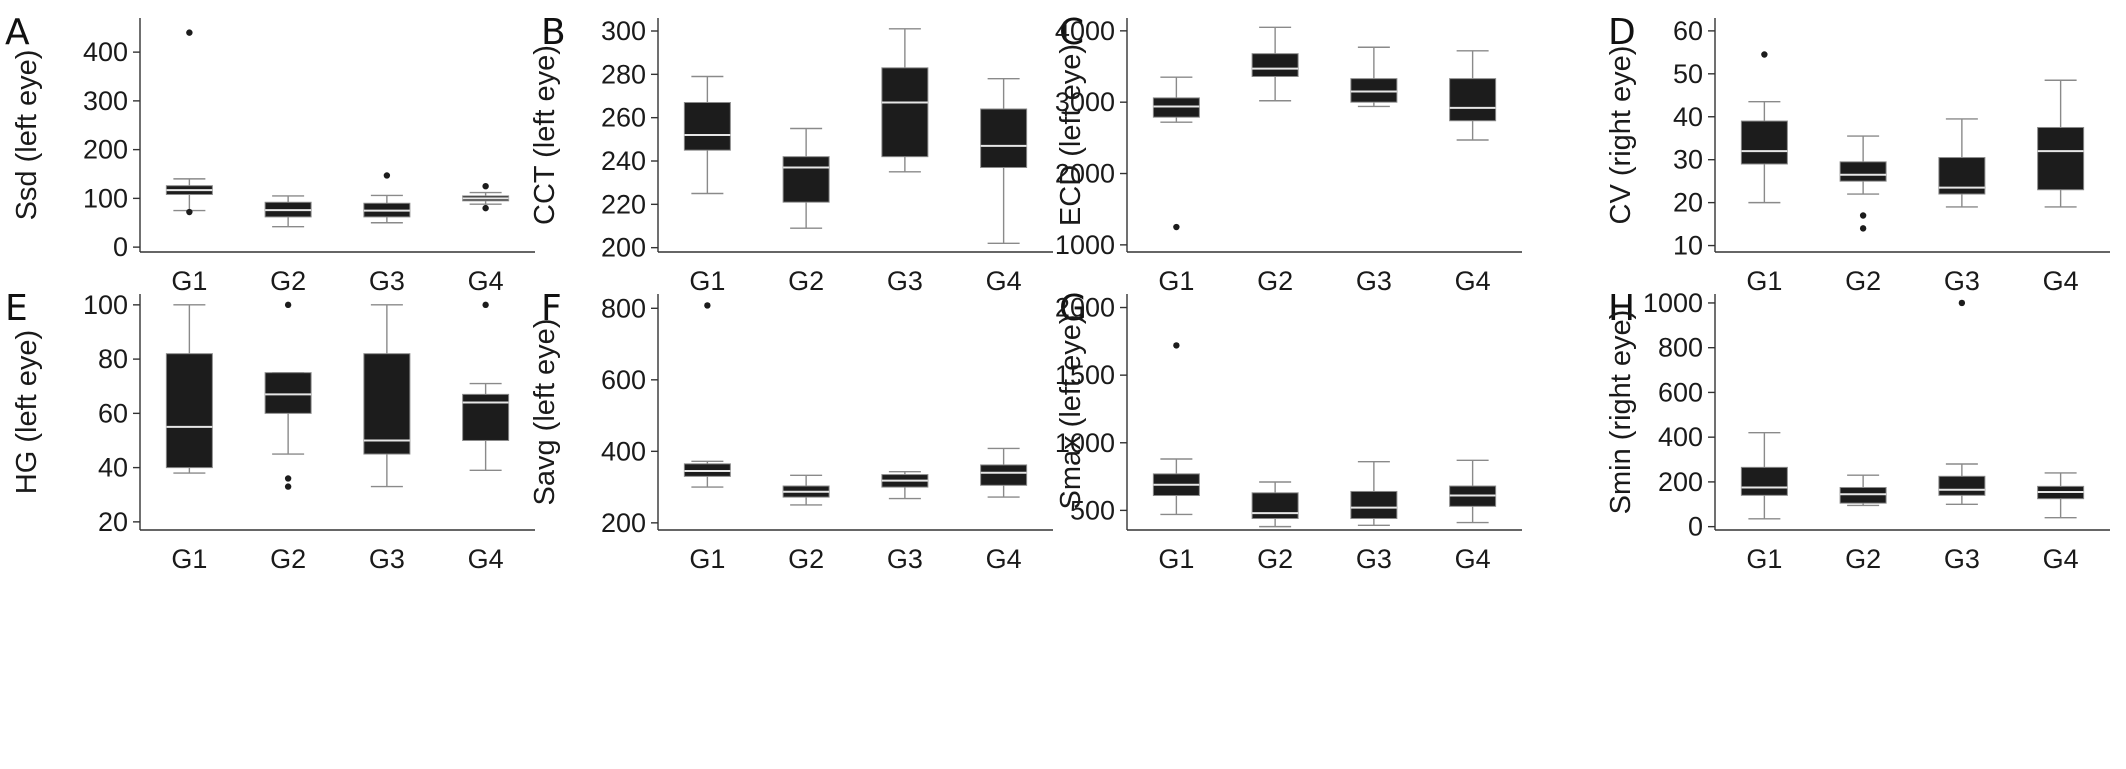 The width and height of the screenshot is (2126, 769). Describe the element at coordinates (905, 485) in the screenshot. I see `box-f-g3` at that location.